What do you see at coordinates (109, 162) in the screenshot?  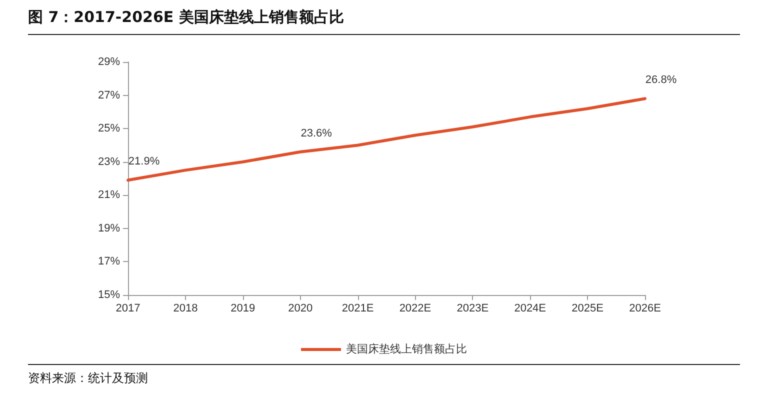 I see `y-tick-label: 23%` at bounding box center [109, 162].